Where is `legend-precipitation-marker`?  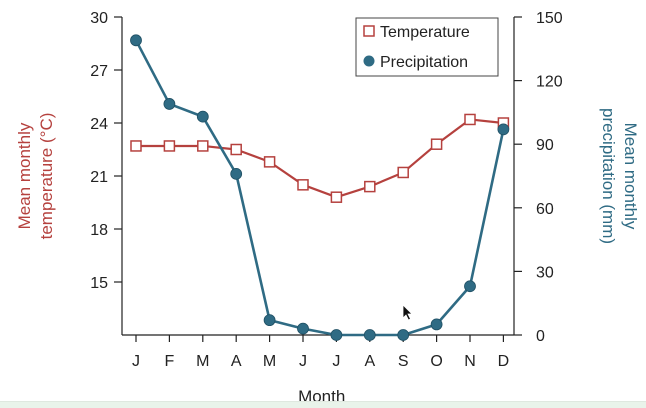
legend-precipitation-marker is located at coordinates (369, 61).